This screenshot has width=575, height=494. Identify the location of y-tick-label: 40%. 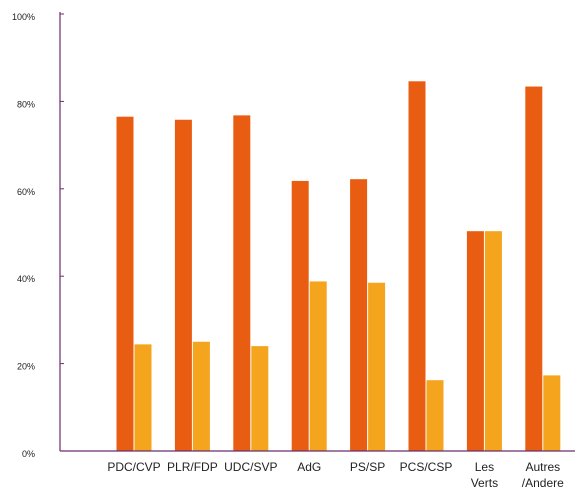
(26, 279).